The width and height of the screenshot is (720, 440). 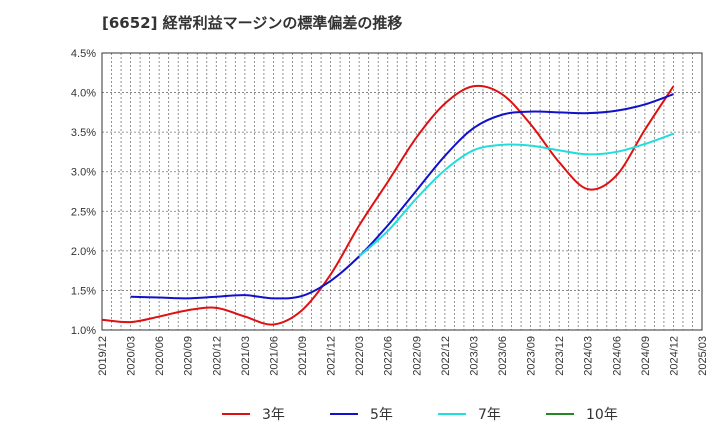 What do you see at coordinates (560, 356) in the screenshot?
I see `x-tick-label: 2023/12` at bounding box center [560, 356].